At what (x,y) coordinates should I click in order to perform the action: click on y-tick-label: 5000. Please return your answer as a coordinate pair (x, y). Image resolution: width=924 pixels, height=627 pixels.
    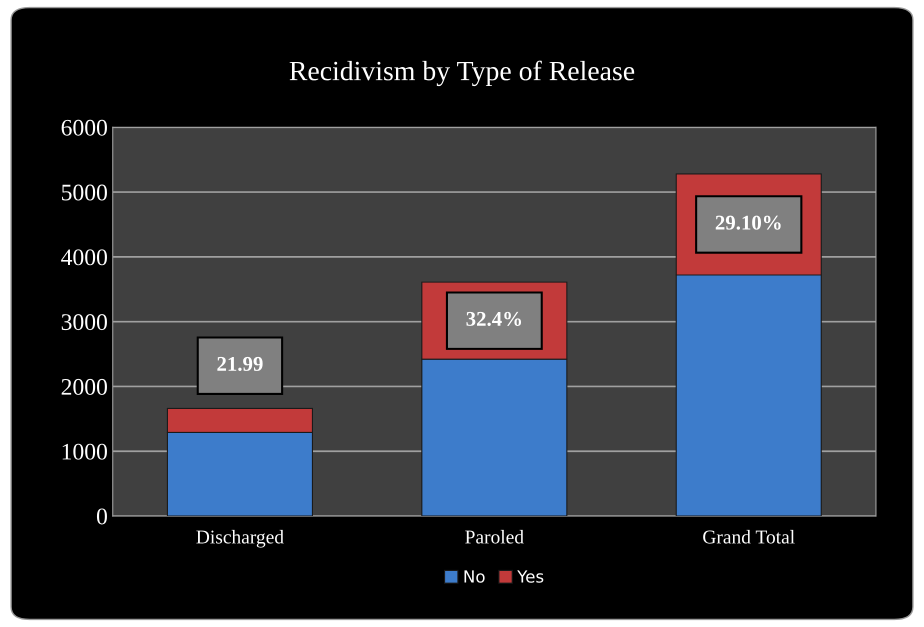
    Looking at the image, I should click on (84, 192).